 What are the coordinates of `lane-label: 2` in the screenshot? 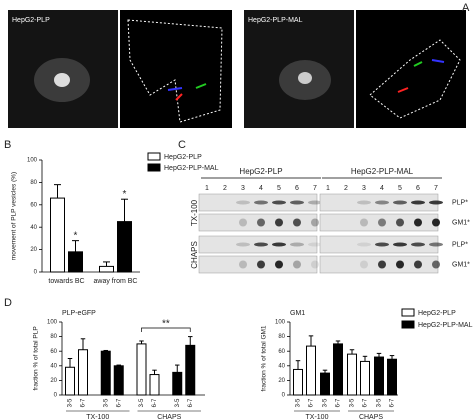 It's located at (225, 188).